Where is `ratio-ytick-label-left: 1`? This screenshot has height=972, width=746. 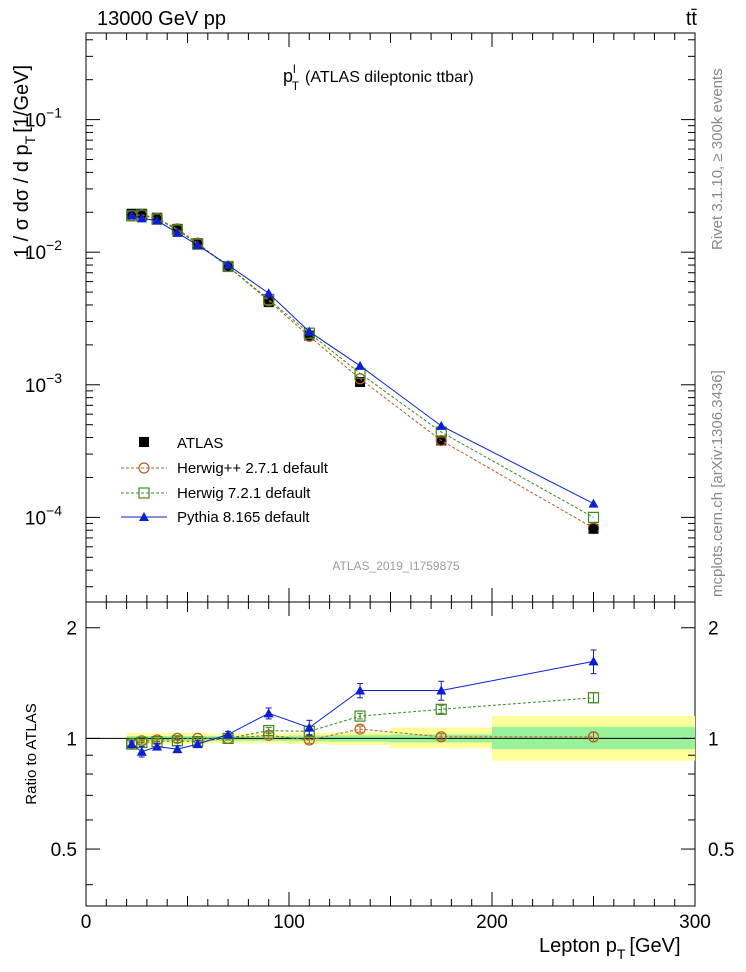
ratio-ytick-label-left: 1 is located at coordinates (71, 739).